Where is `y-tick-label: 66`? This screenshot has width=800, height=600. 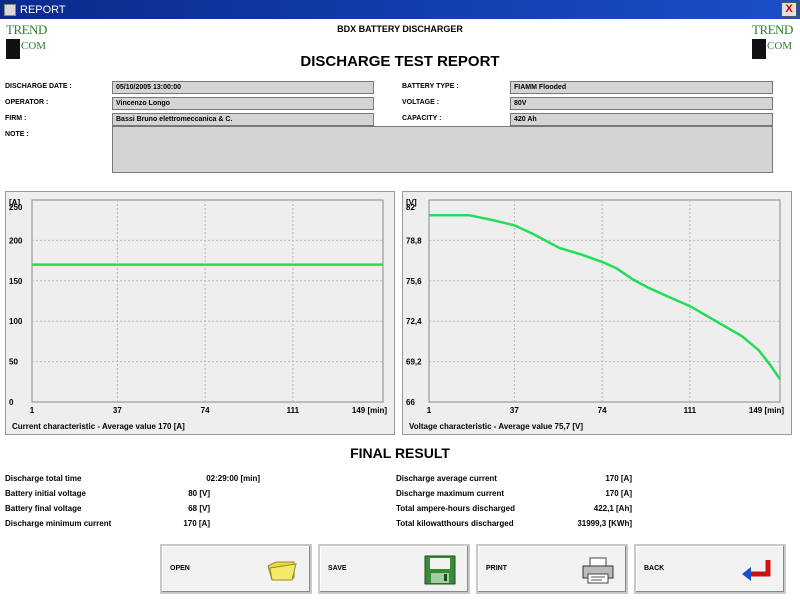 y-tick-label: 66 is located at coordinates (410, 402).